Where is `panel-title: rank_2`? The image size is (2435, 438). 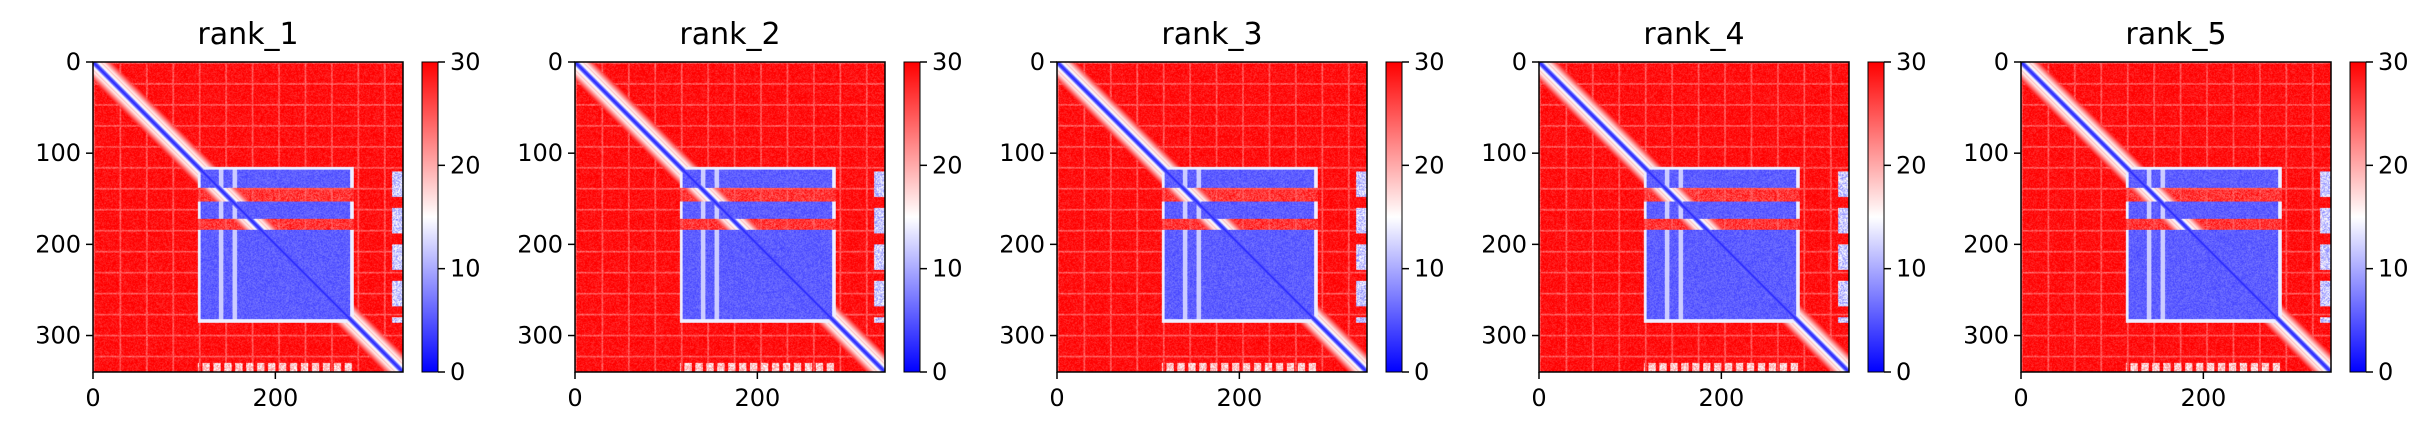
panel-title: rank_2 is located at coordinates (729, 34).